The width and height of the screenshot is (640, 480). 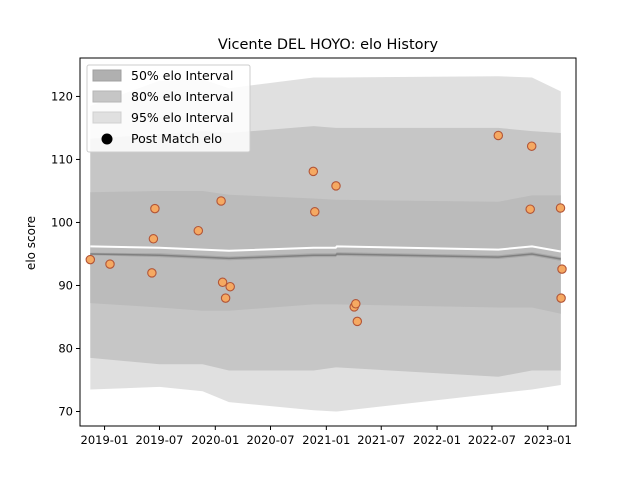 What do you see at coordinates (65, 412) in the screenshot?
I see `y-tick-label: 70` at bounding box center [65, 412].